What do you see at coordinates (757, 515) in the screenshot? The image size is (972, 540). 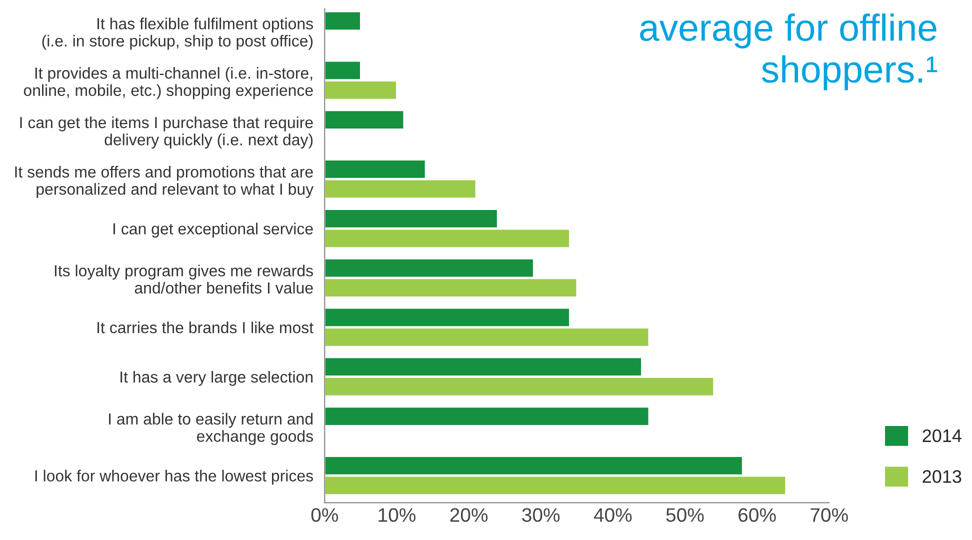 I see `x-tick-label: 60%` at bounding box center [757, 515].